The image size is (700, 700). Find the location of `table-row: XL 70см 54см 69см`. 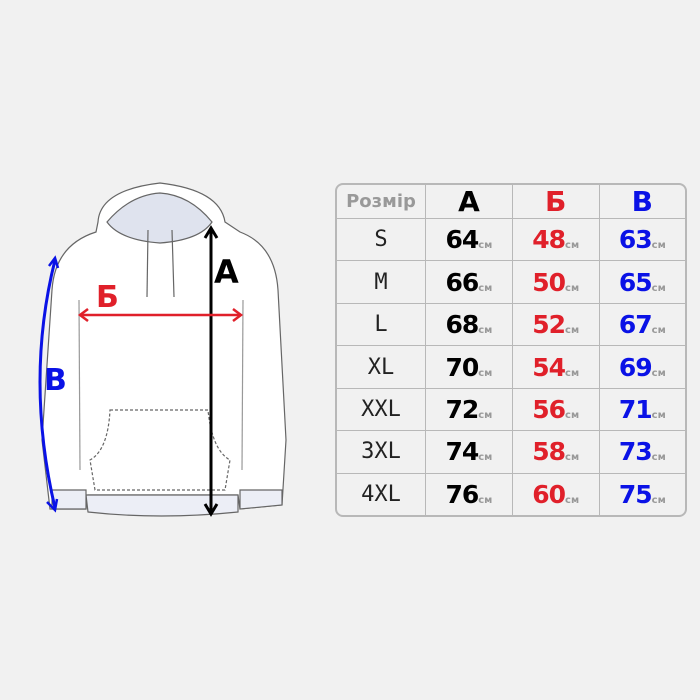

table-row: XL 70см 54см 69см is located at coordinates (511, 367).